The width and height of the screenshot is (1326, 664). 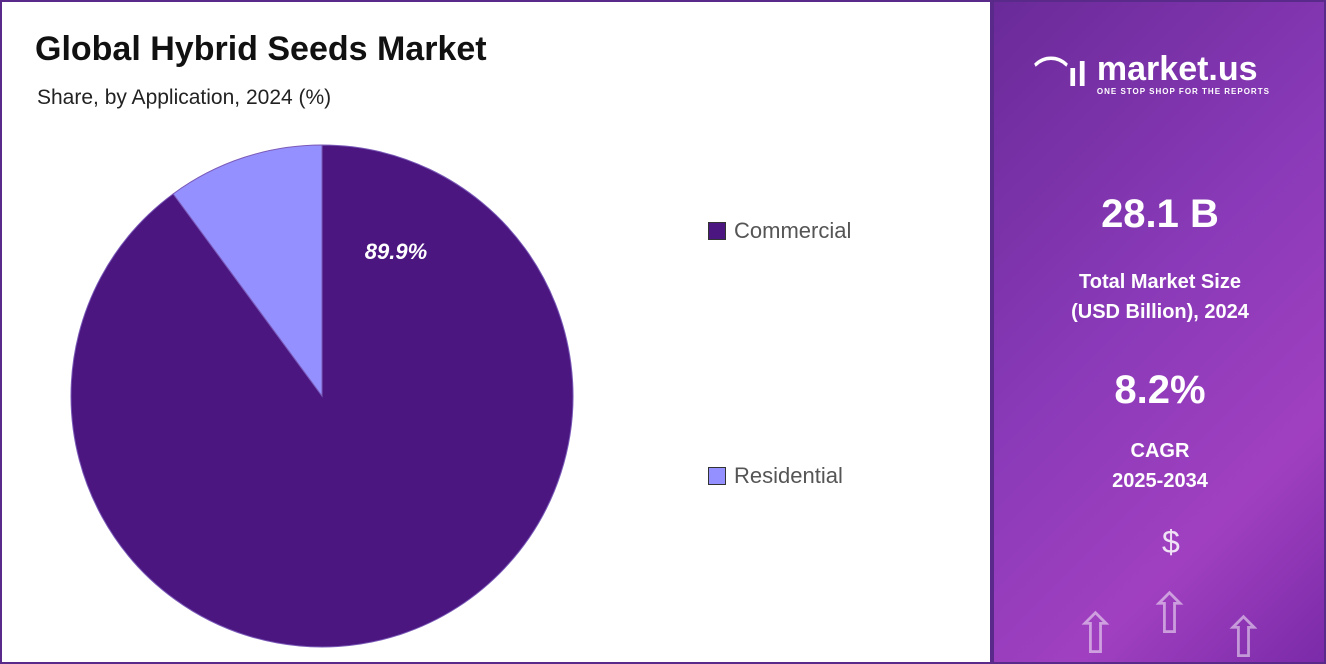 What do you see at coordinates (788, 475) in the screenshot?
I see `legend-label: Residential` at bounding box center [788, 475].